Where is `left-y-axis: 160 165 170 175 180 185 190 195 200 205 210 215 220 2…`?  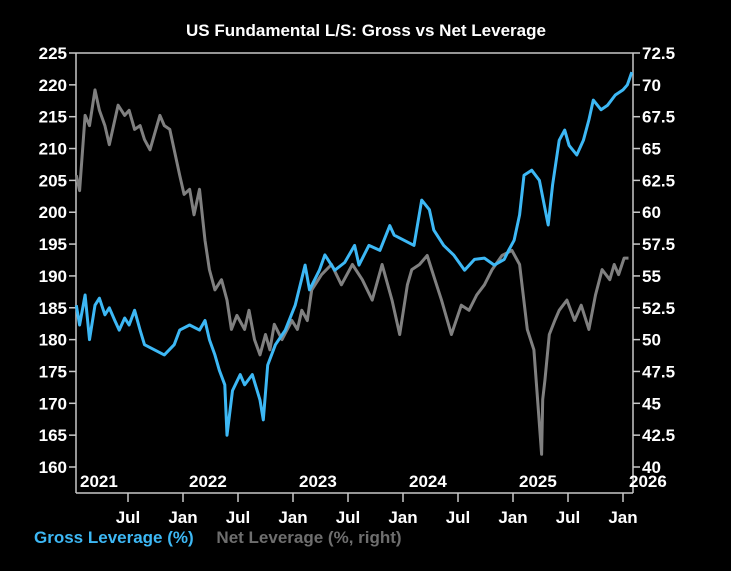
left-y-axis: 160 165 170 175 180 185 190 195 200 205 210 215 220 2… is located at coordinates (57, 260).